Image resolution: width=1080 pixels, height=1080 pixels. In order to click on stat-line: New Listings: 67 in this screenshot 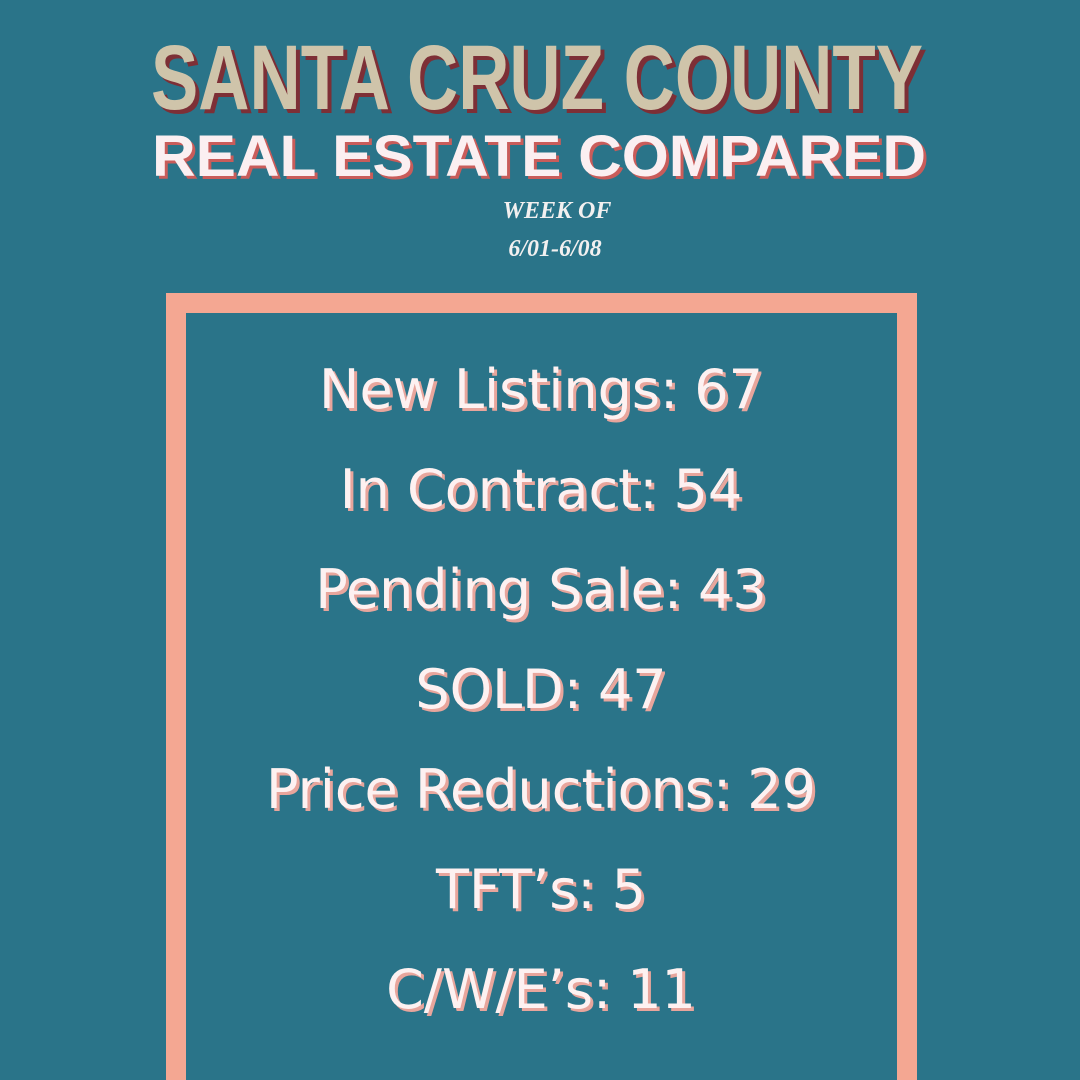, I will do `click(541, 389)`.